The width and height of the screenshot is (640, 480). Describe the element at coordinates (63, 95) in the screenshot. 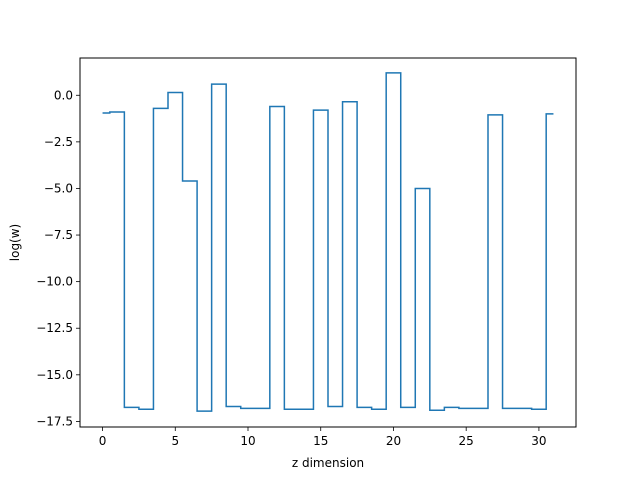

I see `y-tick-label: 0.0` at that location.